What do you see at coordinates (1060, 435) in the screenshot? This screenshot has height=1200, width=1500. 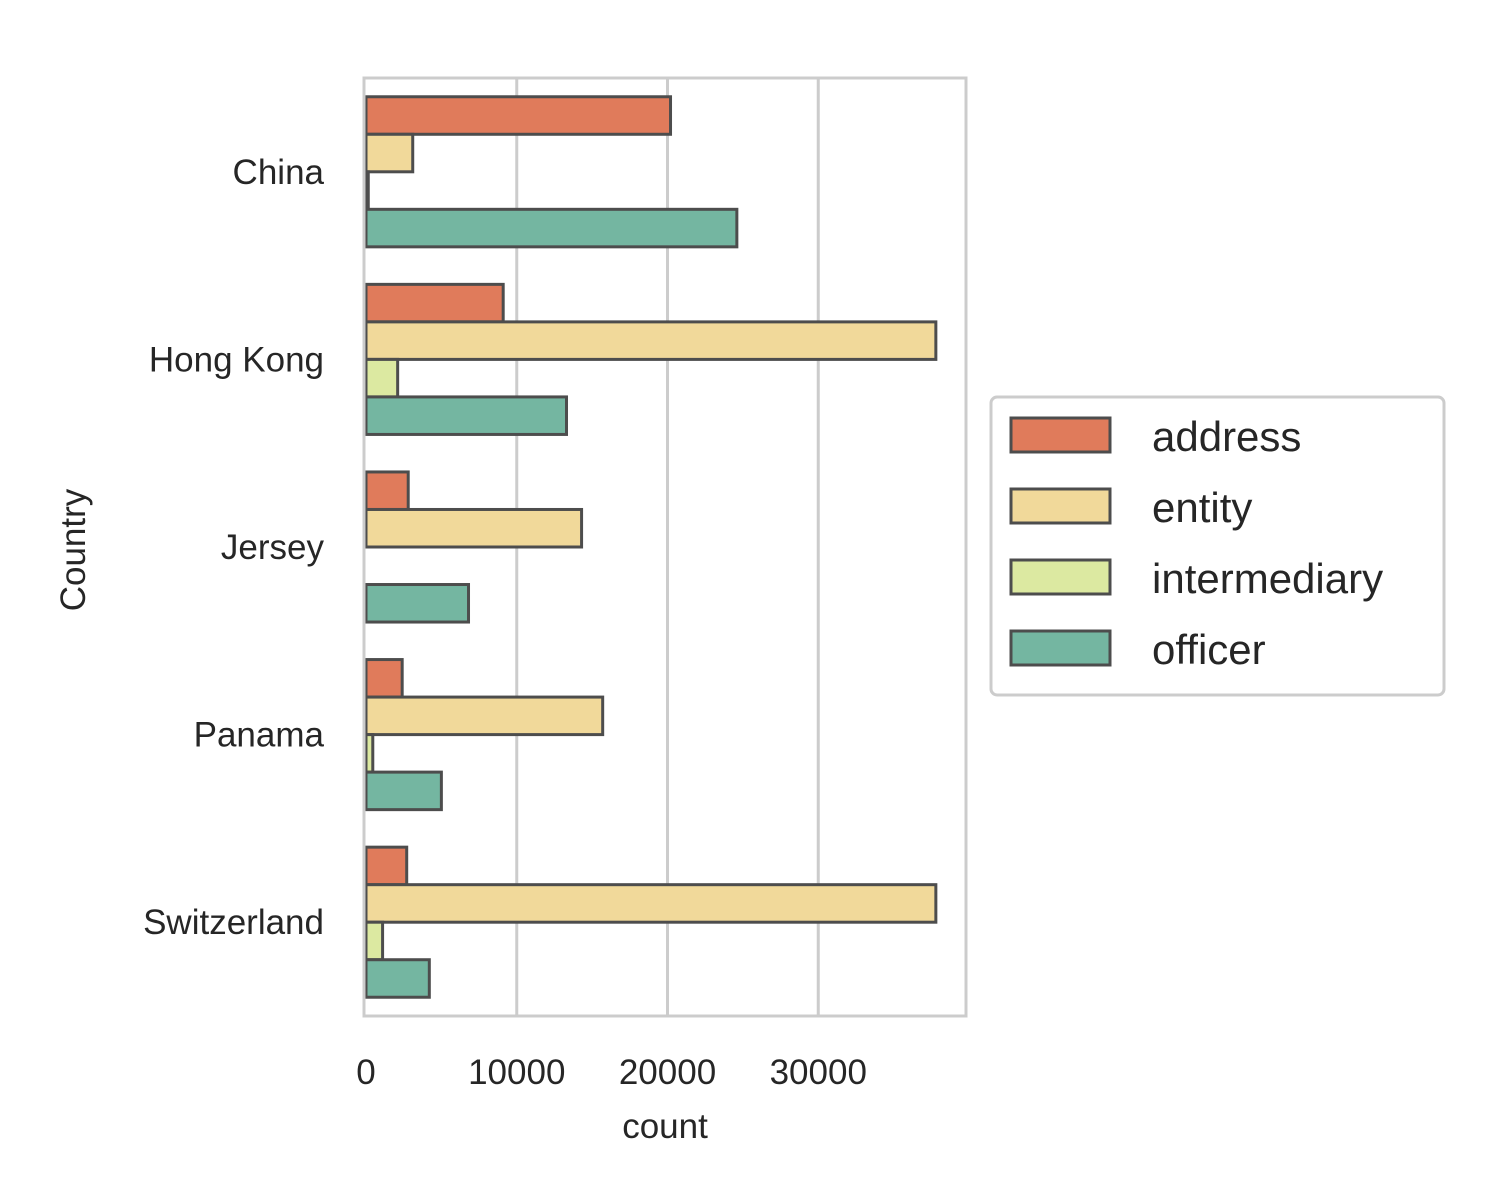 I see `legend-swatch-address` at bounding box center [1060, 435].